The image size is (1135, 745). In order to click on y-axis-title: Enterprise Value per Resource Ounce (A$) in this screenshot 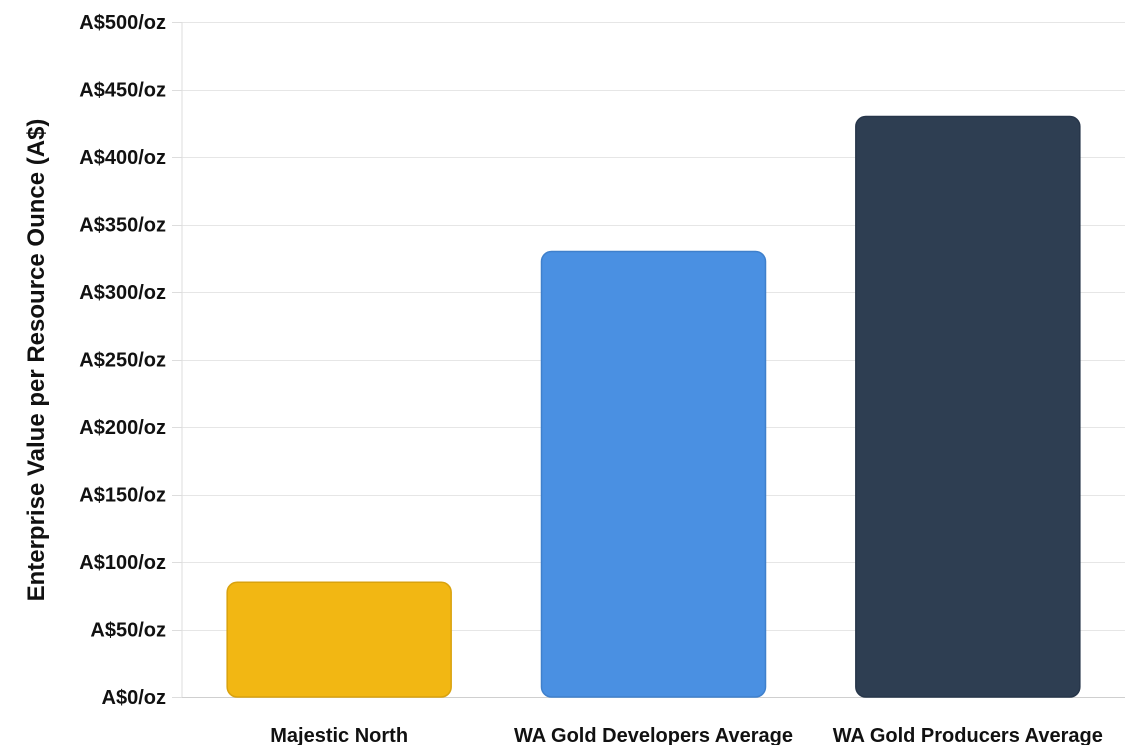, I will do `click(36, 360)`.